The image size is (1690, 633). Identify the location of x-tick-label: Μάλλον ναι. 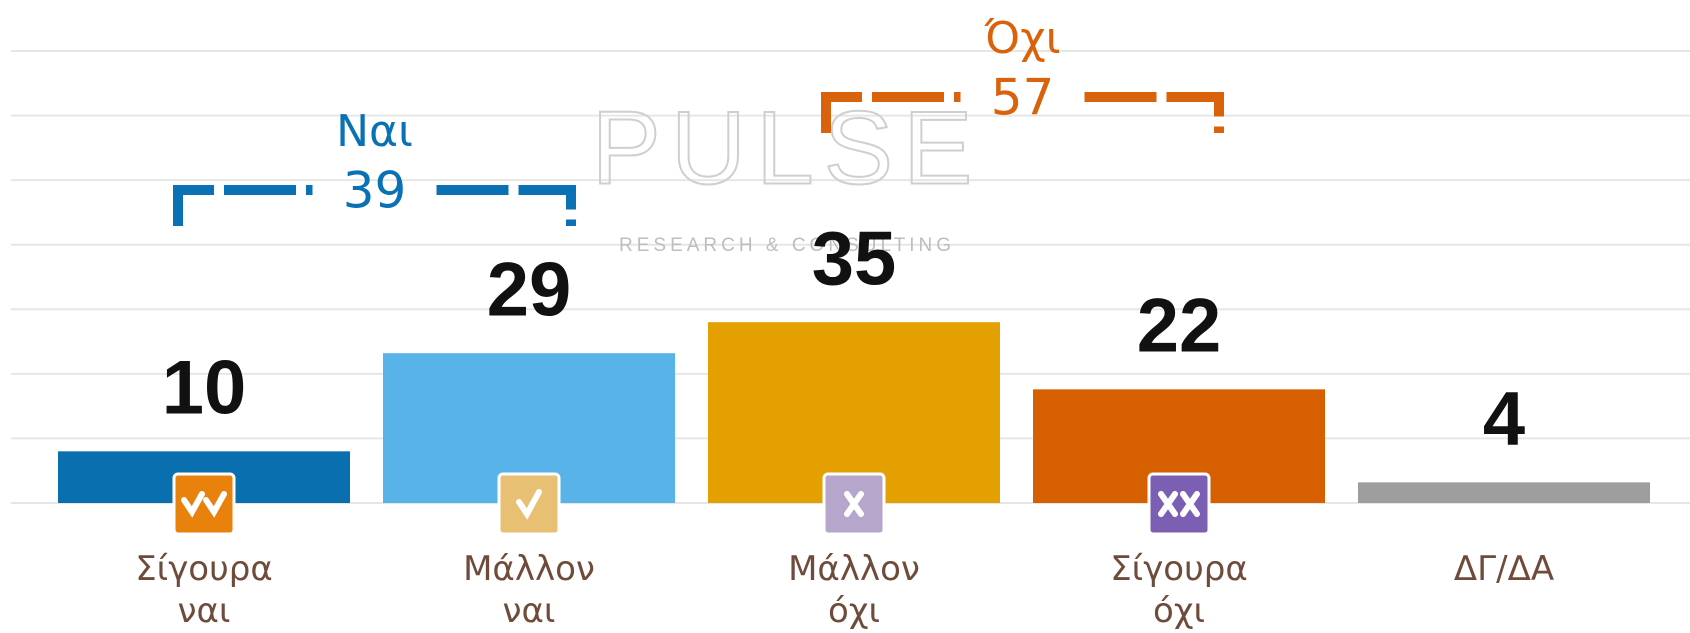
(529, 590).